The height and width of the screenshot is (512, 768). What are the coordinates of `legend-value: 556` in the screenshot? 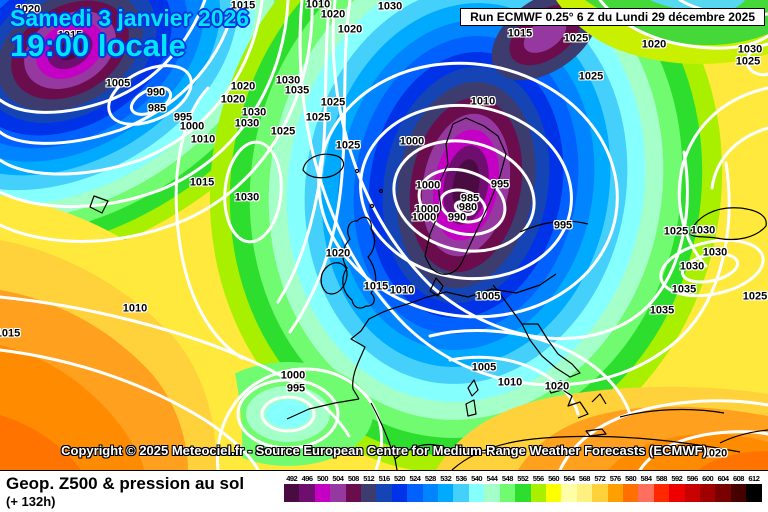 It's located at (538, 478).